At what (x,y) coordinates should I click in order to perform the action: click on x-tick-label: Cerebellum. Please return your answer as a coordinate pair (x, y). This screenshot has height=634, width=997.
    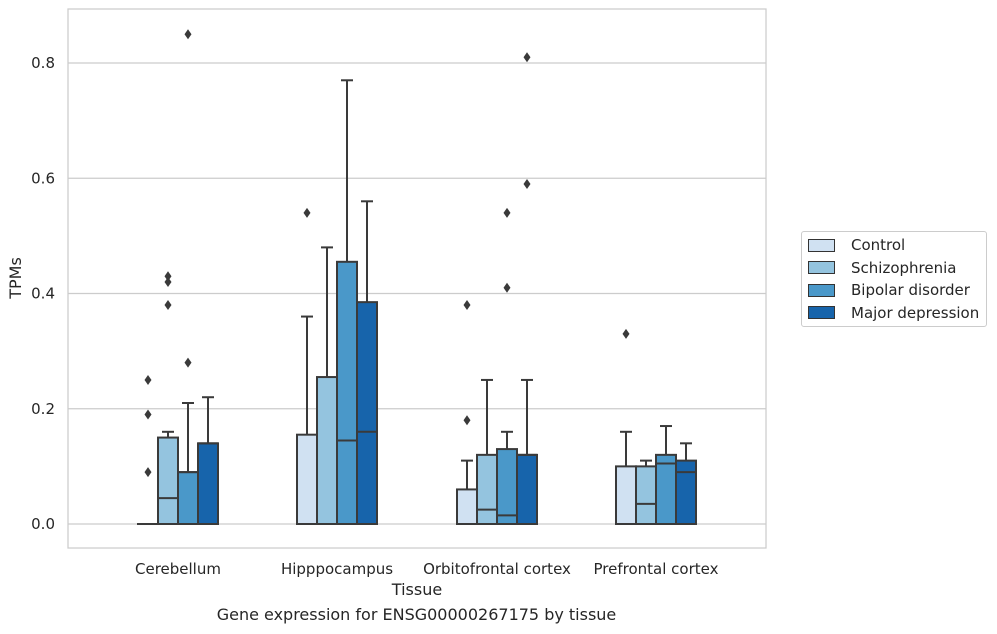
    Looking at the image, I should click on (178, 569).